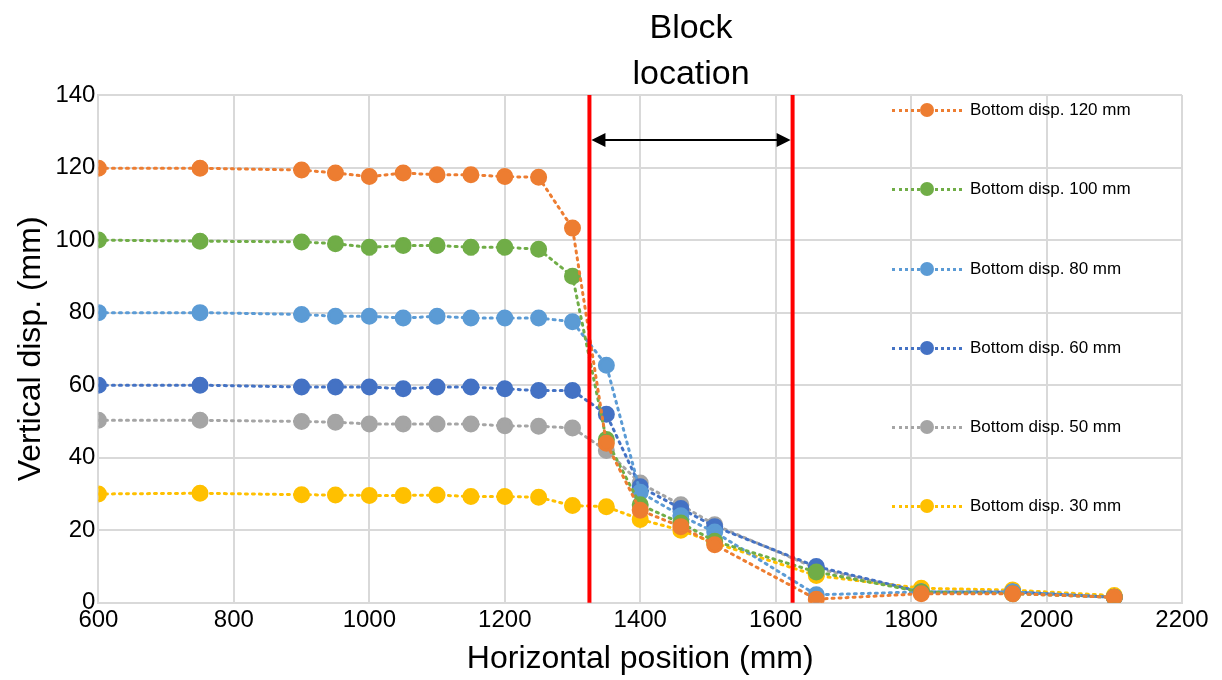 The height and width of the screenshot is (680, 1222). I want to click on x-tick-label: 2200, so click(1182, 618).